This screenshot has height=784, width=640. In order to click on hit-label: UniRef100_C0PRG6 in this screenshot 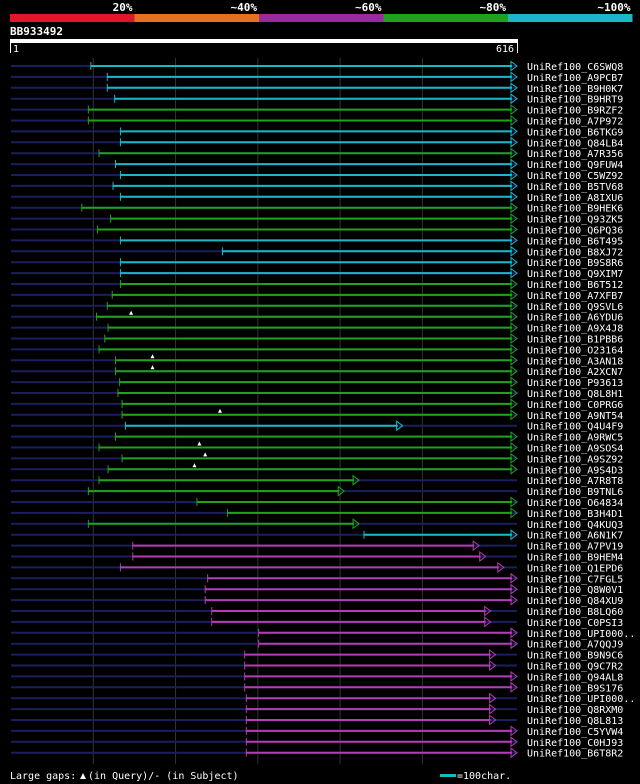, I will do `click(575, 405)`.